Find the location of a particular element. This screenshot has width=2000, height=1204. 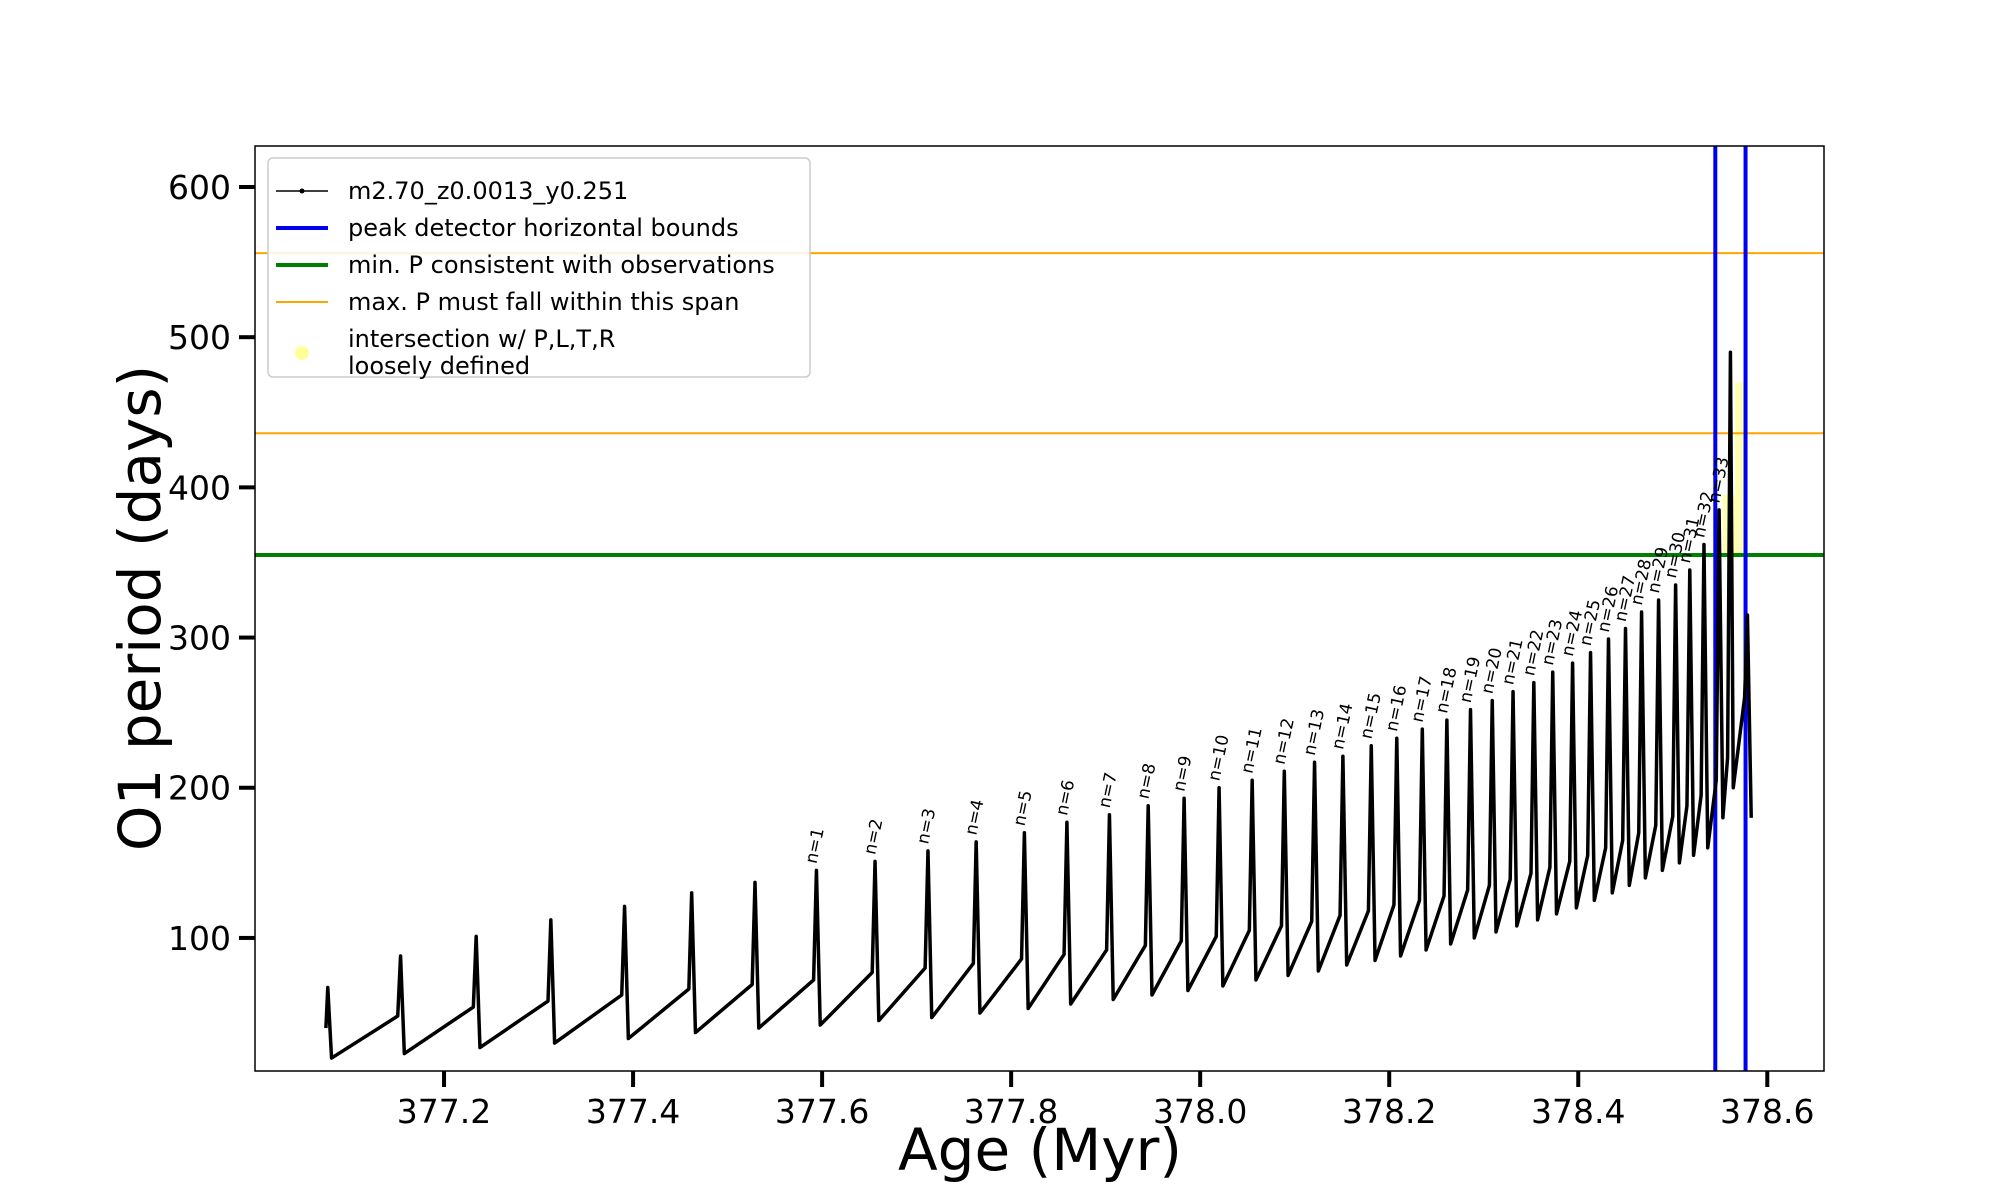

pulse-annotation: n=4 is located at coordinates (975, 817).